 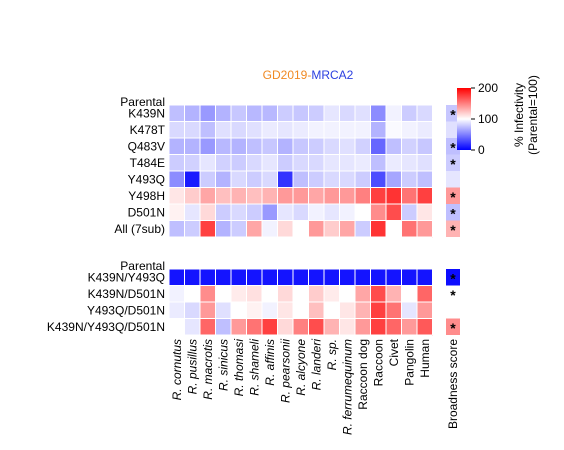 What do you see at coordinates (126, 294) in the screenshot?
I see `row-label: K439N/D501N` at bounding box center [126, 294].